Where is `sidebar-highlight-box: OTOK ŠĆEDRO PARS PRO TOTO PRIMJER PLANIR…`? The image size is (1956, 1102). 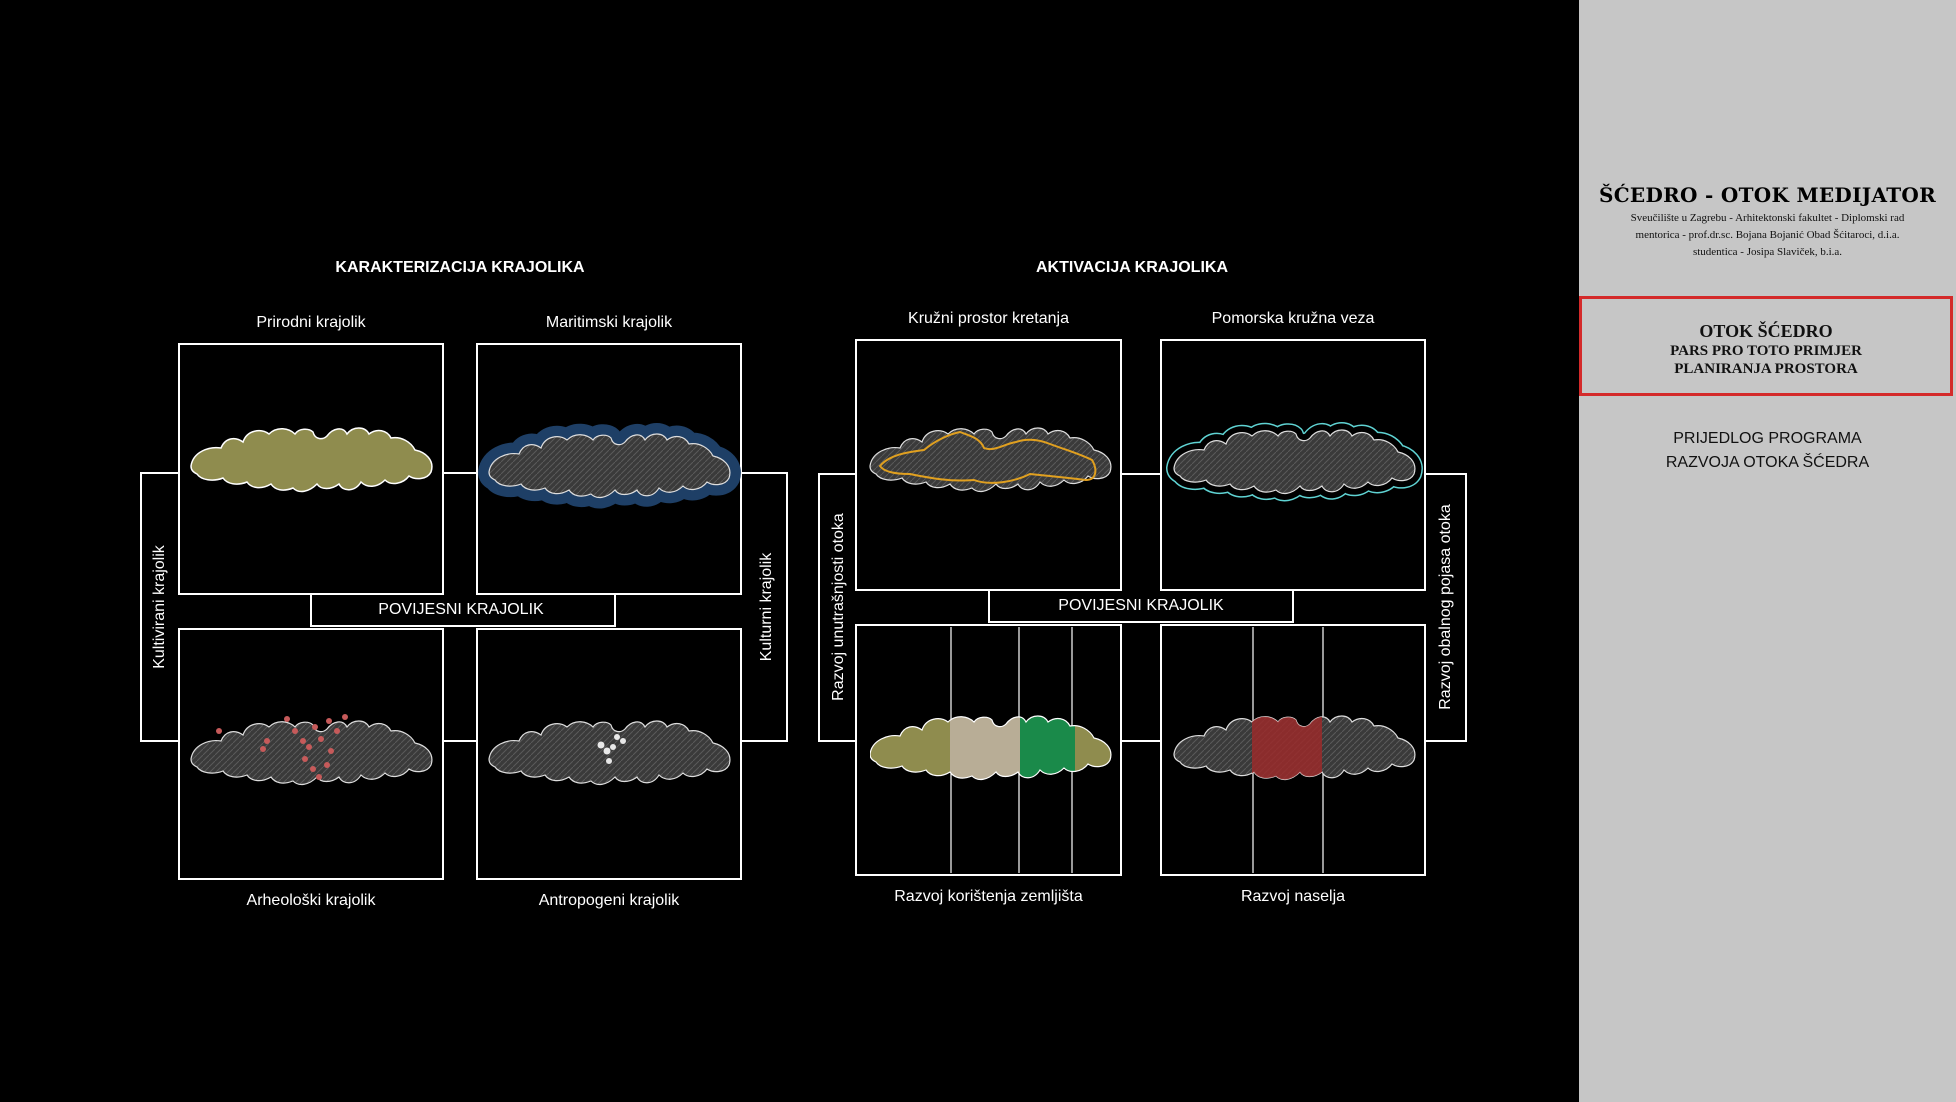 sidebar-highlight-box: OTOK ŠĆEDRO PARS PRO TOTO PRIMJER PLANIR… is located at coordinates (1766, 346).